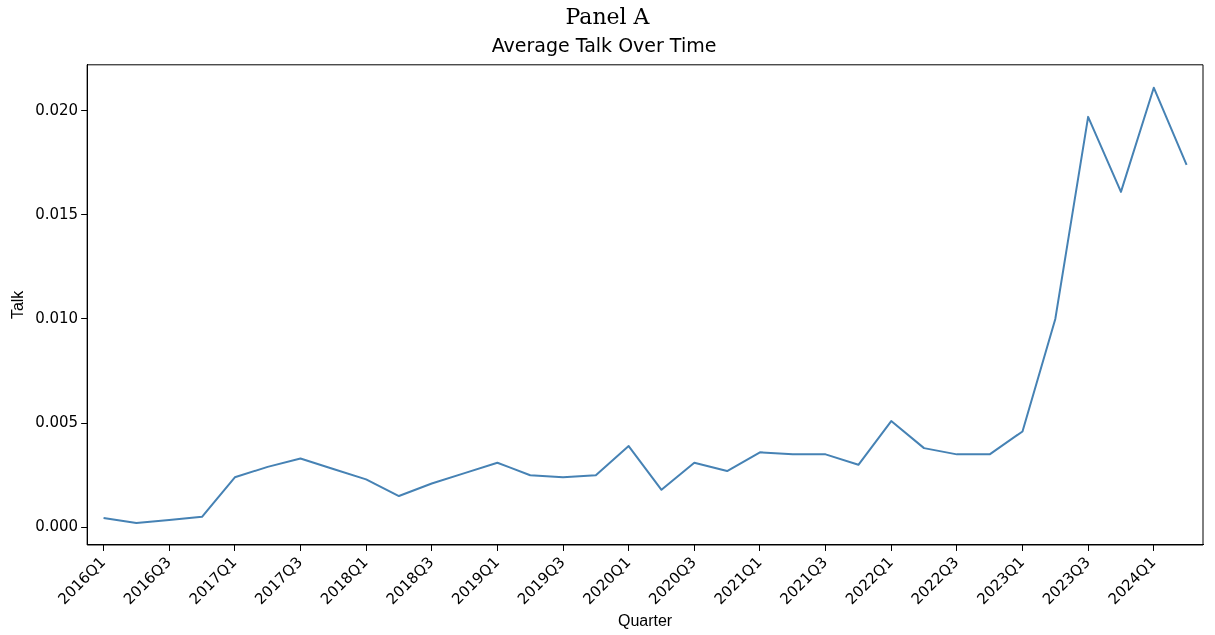 The image size is (1215, 635). What do you see at coordinates (57, 109) in the screenshot?
I see `y-tick-label: 0.020` at bounding box center [57, 109].